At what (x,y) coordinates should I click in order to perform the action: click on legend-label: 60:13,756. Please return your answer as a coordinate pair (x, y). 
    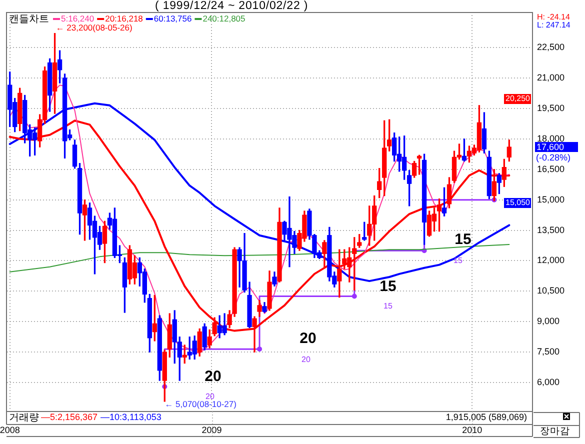
    Looking at the image, I should click on (173, 18).